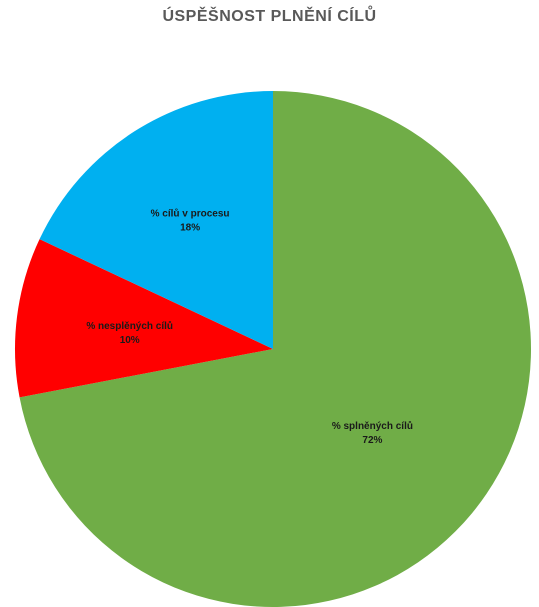  What do you see at coordinates (129, 326) in the screenshot?
I see `pie-slice-name: % nesplěných cílů` at bounding box center [129, 326].